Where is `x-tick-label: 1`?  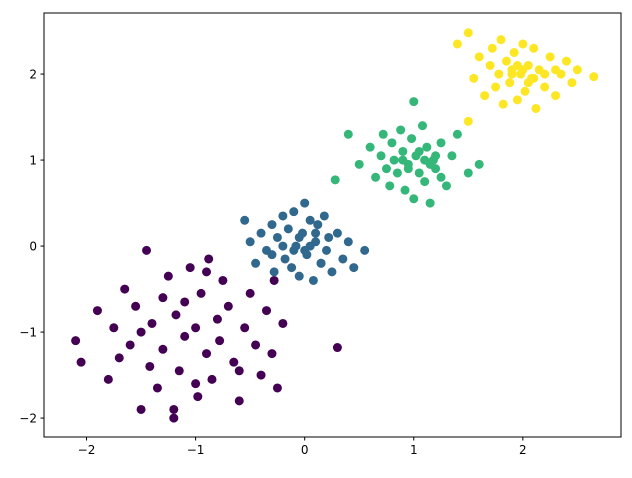 x-tick-label: 1 is located at coordinates (414, 450).